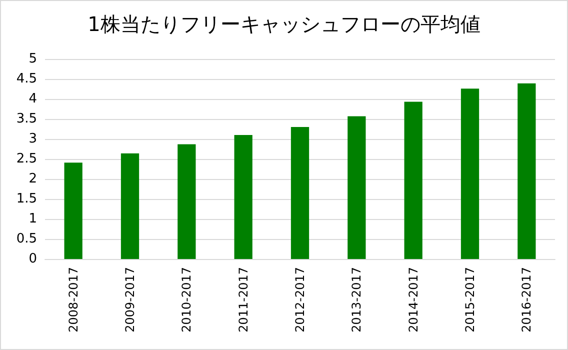 This screenshot has width=568, height=350. I want to click on x-tick-label: 2011-2017, so click(243, 299).